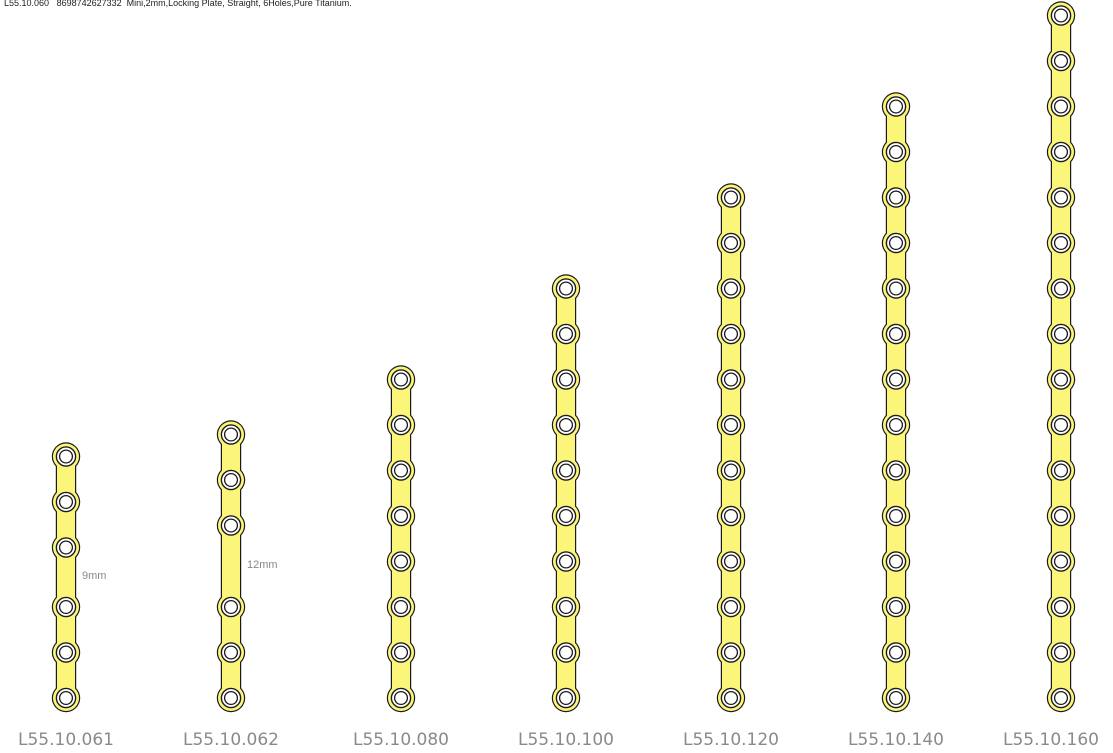  What do you see at coordinates (27, 4) in the screenshot?
I see `header-code: L55.10.060` at bounding box center [27, 4].